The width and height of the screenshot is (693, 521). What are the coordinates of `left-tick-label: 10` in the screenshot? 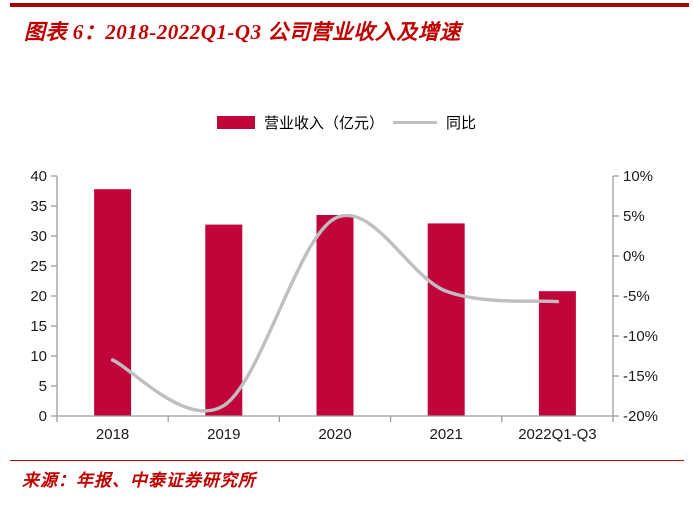 It's located at (38, 356).